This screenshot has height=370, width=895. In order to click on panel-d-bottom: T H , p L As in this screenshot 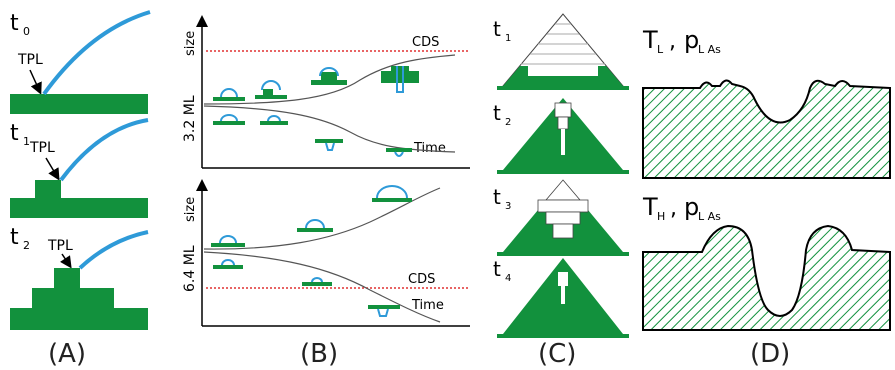, I will do `click(766, 262)`.